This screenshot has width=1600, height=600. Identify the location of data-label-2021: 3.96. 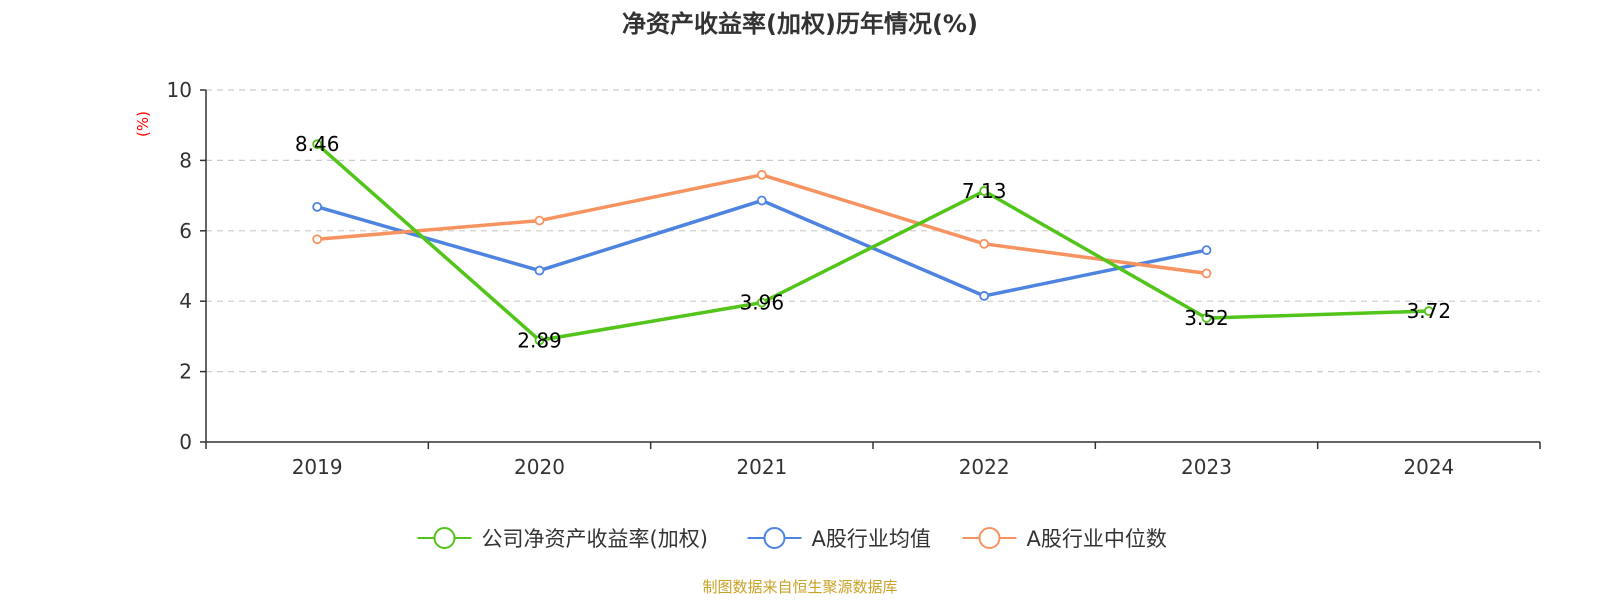
(762, 303).